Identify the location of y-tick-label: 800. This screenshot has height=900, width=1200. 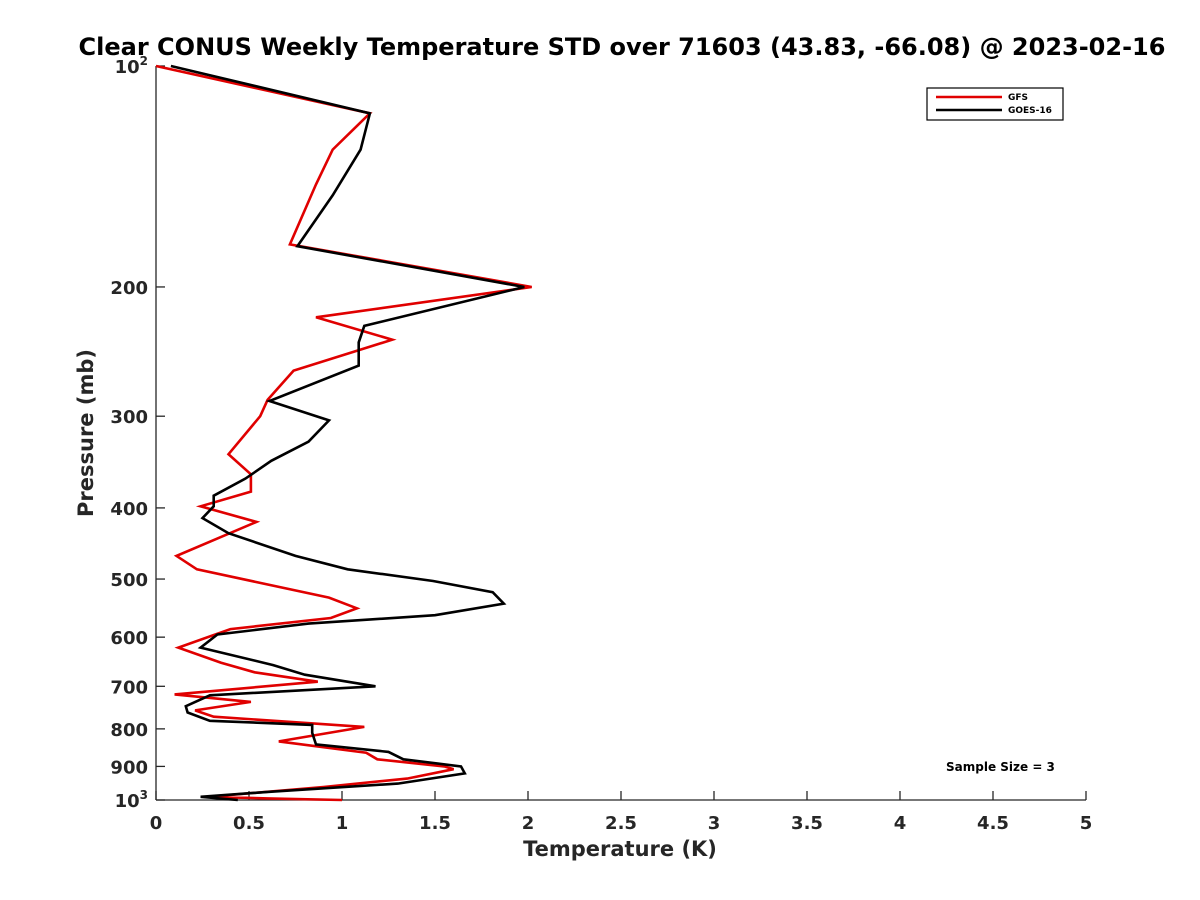
(129, 730).